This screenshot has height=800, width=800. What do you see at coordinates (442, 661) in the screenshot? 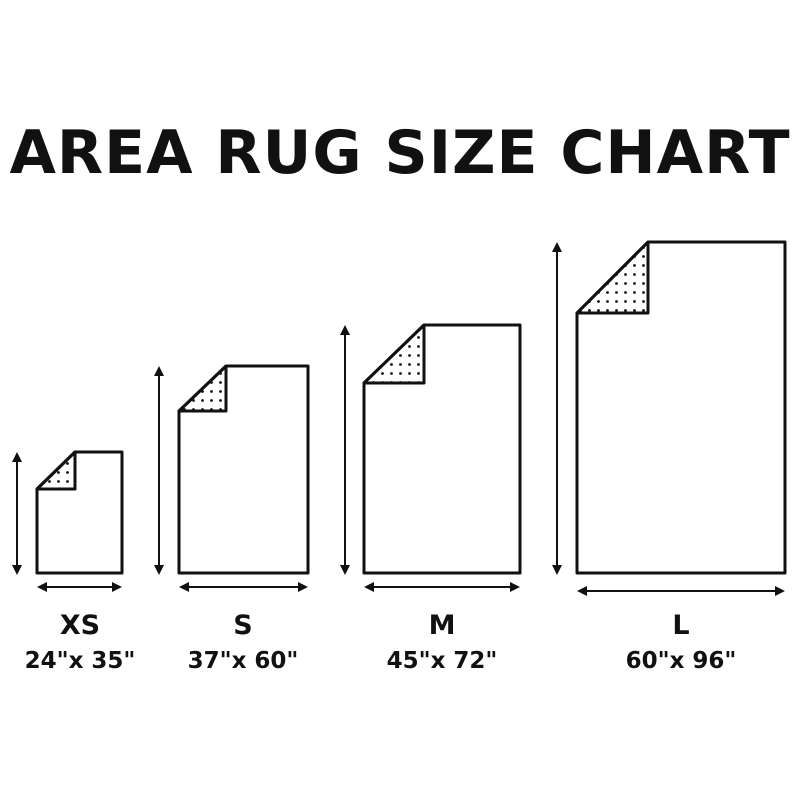
I see `dimensions-label-m: 45"x 72"` at bounding box center [442, 661].